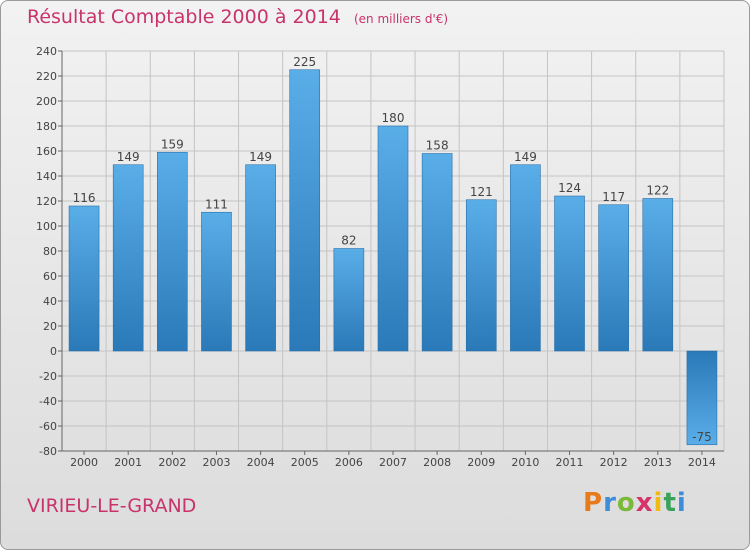  I want to click on x-tick-label: 2004, so click(261, 462).